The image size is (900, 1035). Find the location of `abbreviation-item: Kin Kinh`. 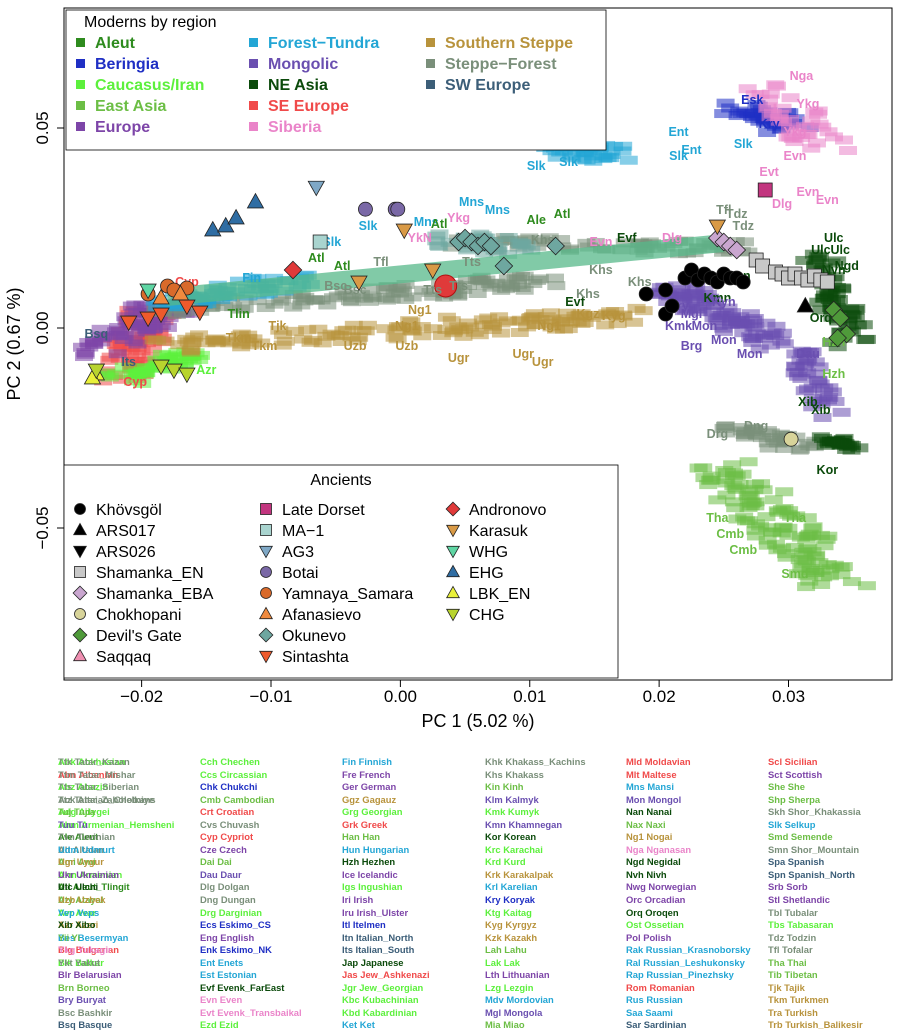

abbreviation-item: Kin Kinh is located at coordinates (504, 787).